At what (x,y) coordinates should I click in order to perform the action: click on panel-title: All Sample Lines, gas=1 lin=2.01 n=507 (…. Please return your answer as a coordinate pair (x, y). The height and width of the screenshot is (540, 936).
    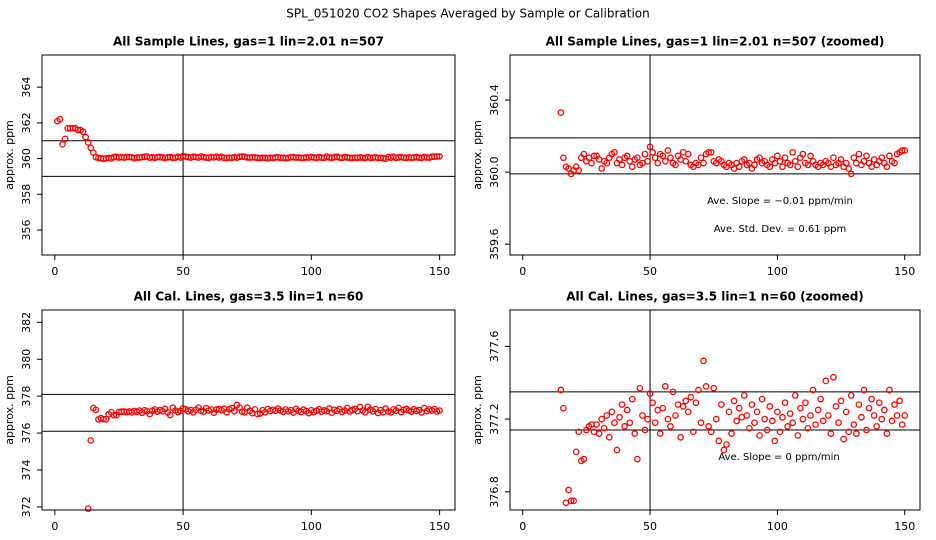
    Looking at the image, I should click on (715, 42).